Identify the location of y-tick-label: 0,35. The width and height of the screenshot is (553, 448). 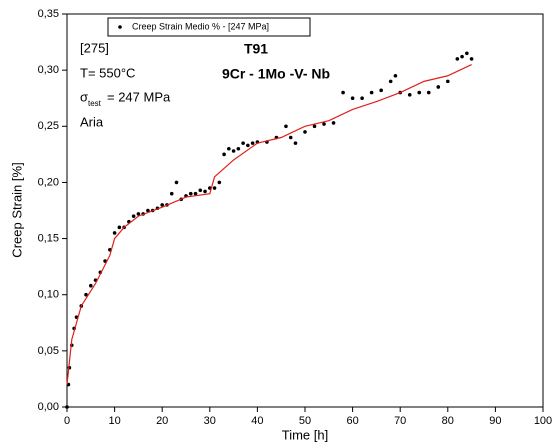
(48, 14).